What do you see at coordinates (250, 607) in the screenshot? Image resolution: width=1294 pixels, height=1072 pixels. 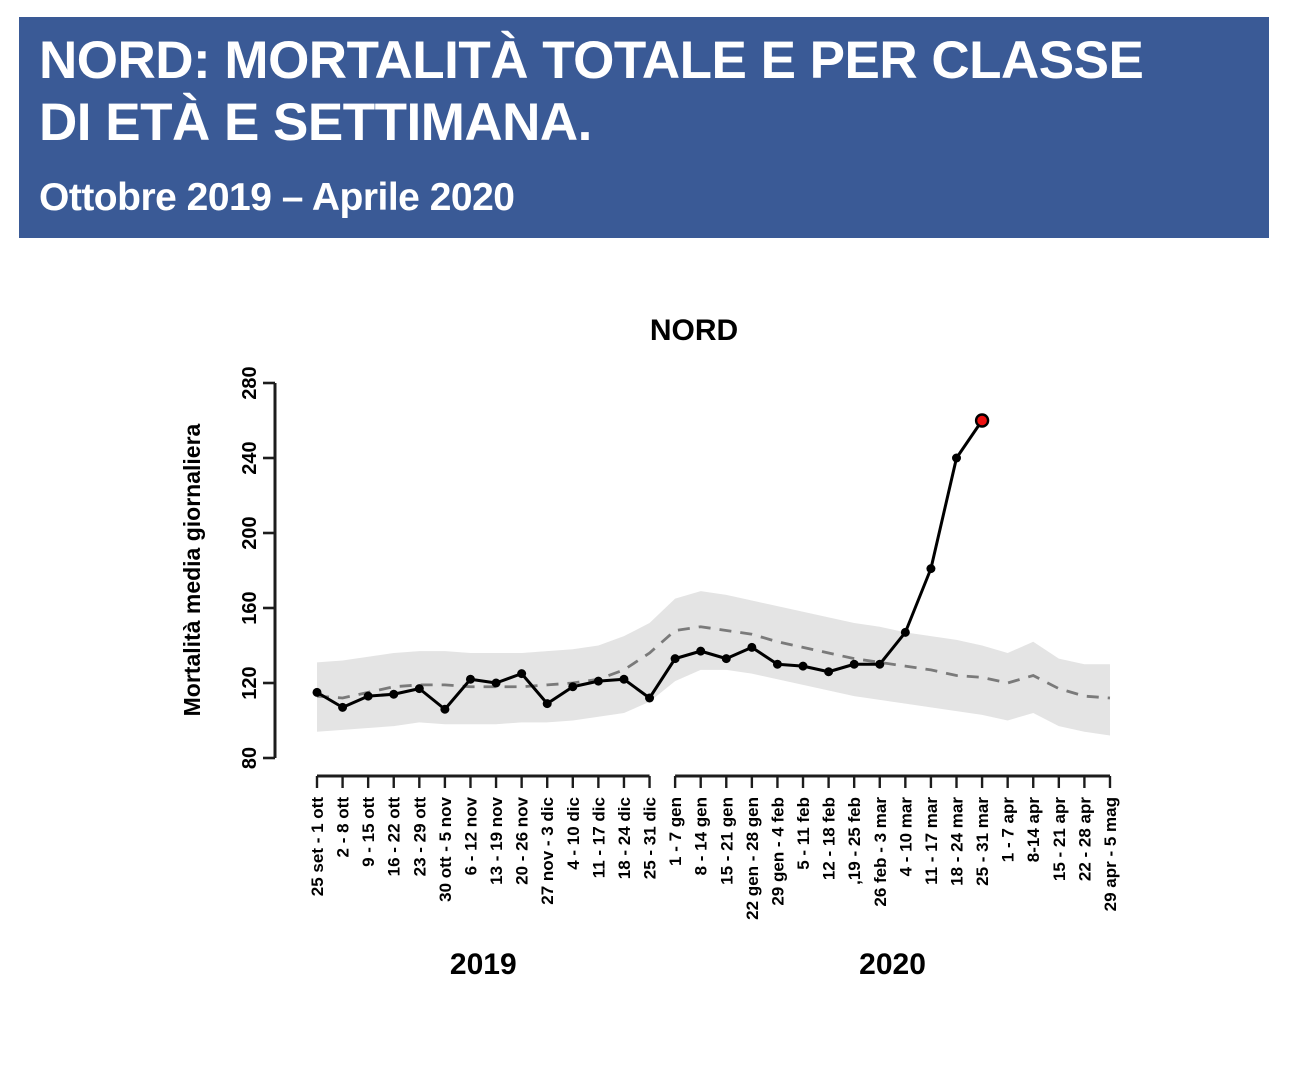 I see `y-tick-label: 160` at bounding box center [250, 607].